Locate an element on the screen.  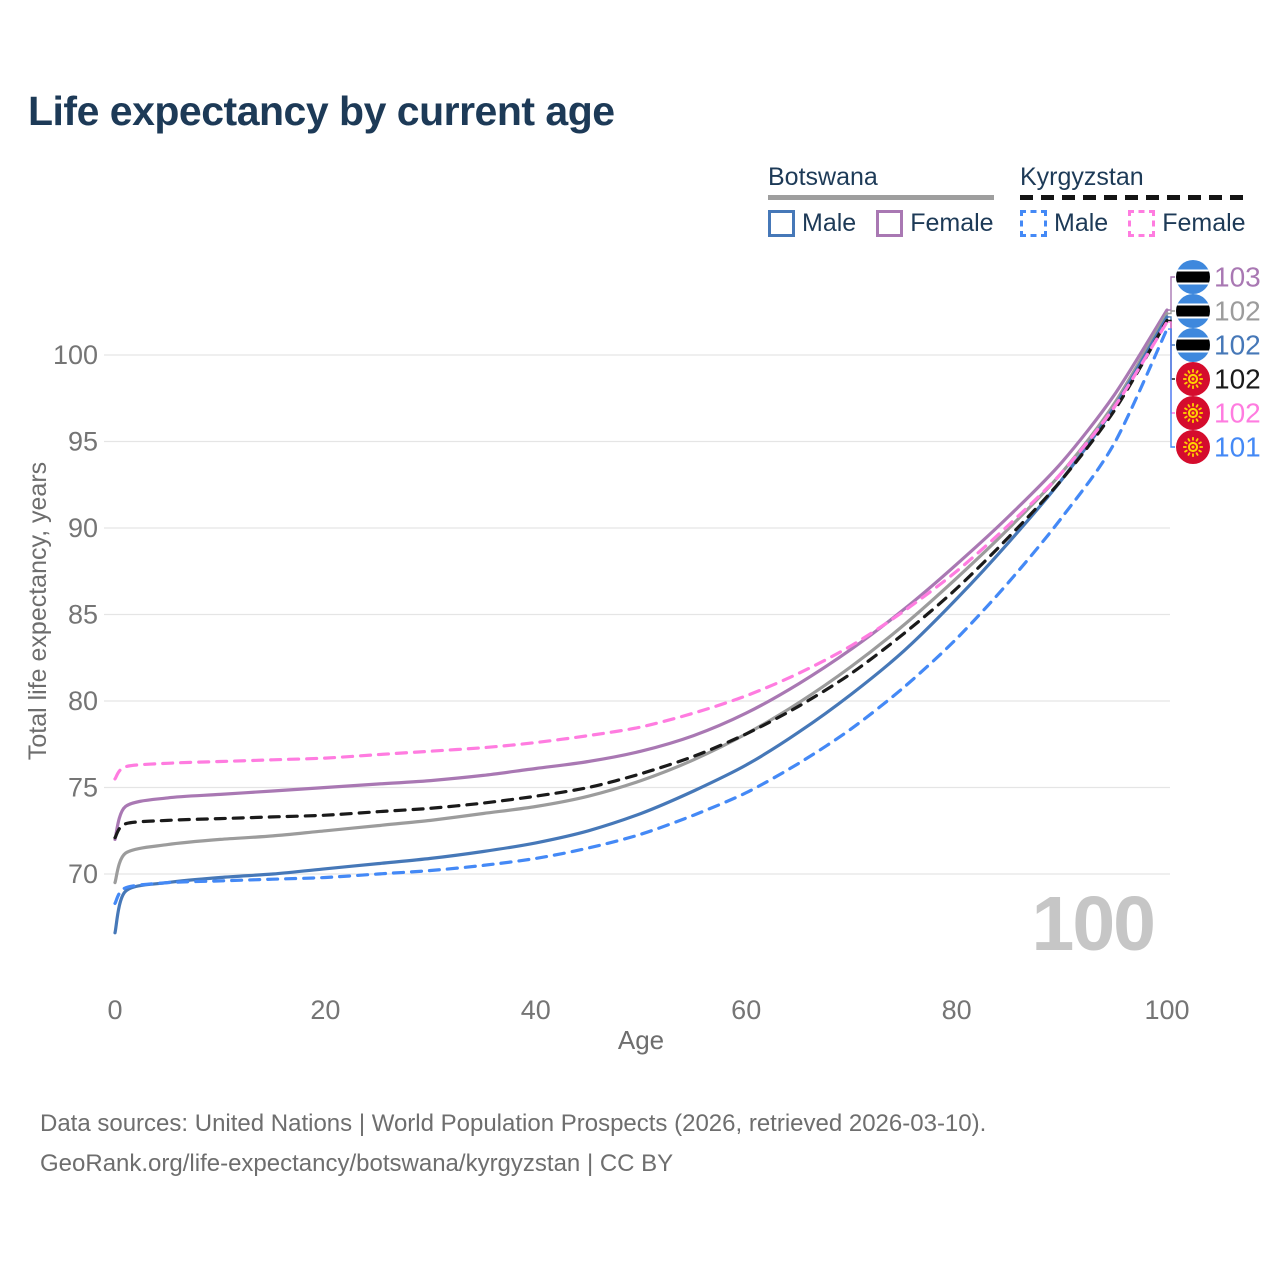
legend-item-botswana-female: Female is located at coordinates (935, 223).